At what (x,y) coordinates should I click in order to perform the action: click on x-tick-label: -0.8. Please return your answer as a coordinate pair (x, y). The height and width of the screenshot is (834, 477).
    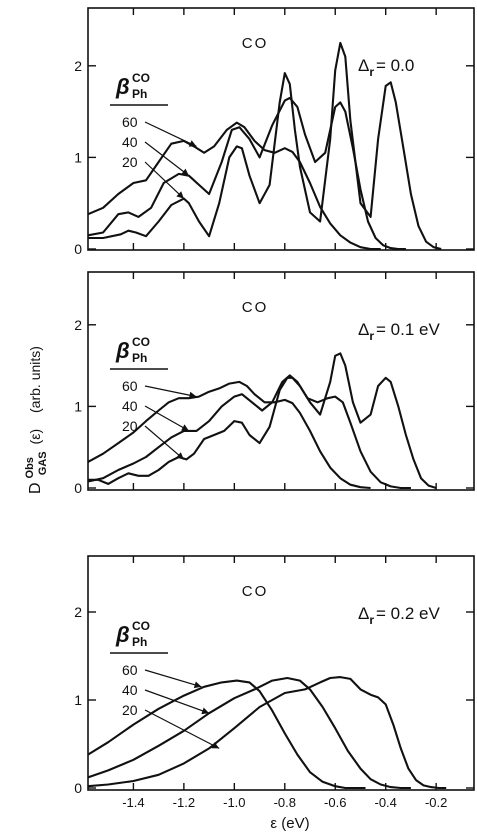
    Looking at the image, I should click on (285, 802).